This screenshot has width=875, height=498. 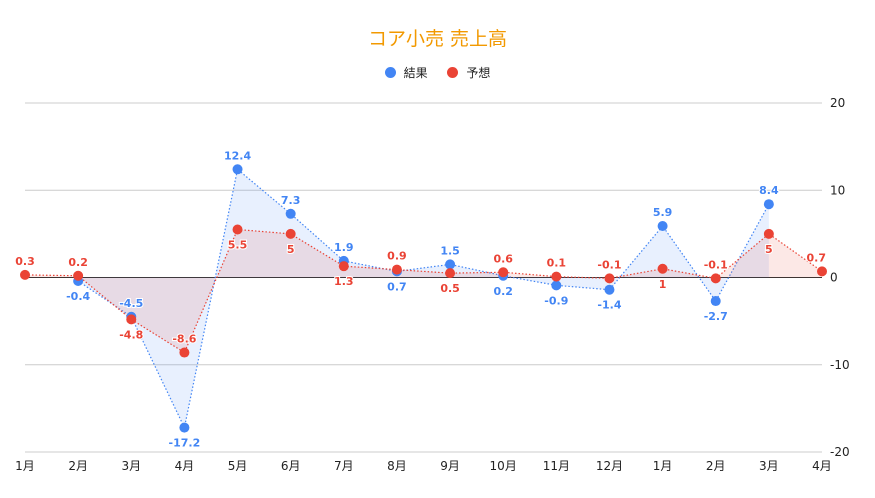 I want to click on x-tick-label: 6月, so click(x=291, y=466).